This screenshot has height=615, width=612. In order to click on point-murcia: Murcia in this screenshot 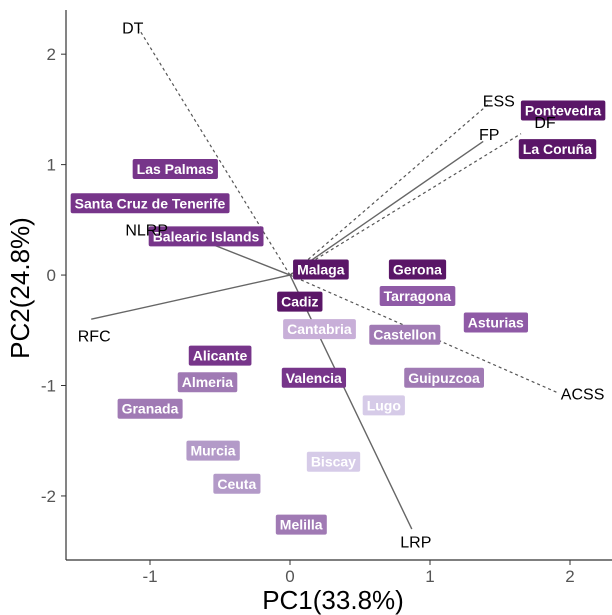, I will do `click(213, 450)`.